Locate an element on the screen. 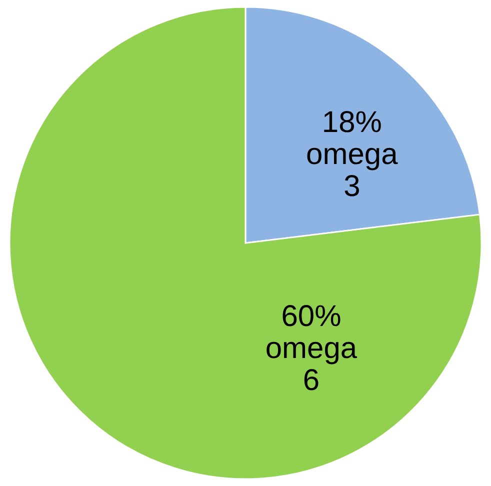 Image resolution: width=491 pixels, height=486 pixels. data-label: 60% is located at coordinates (311, 317).